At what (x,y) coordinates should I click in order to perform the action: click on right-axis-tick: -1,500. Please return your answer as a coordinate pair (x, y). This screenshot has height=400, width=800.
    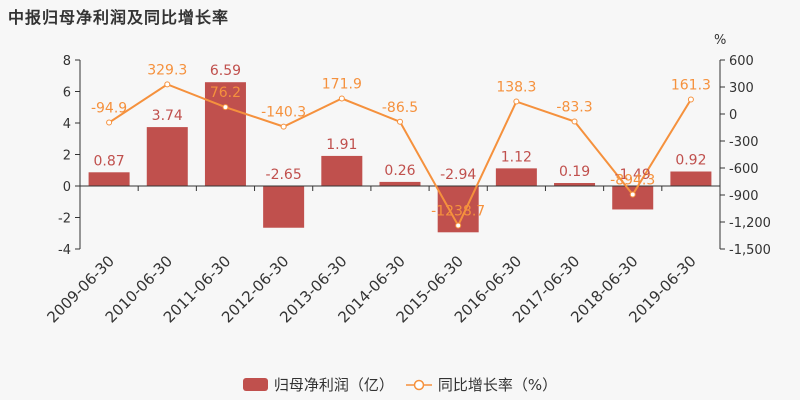
    Looking at the image, I should click on (750, 250).